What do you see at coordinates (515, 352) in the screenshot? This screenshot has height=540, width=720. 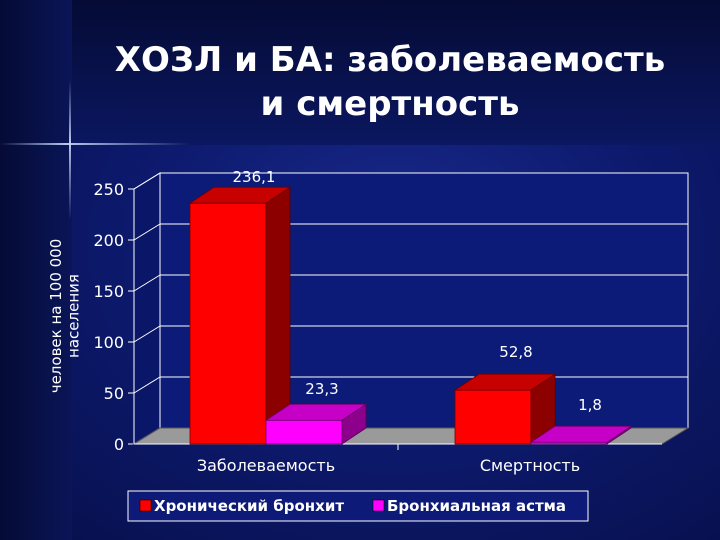 I see `data-label: 52,8` at bounding box center [515, 352].